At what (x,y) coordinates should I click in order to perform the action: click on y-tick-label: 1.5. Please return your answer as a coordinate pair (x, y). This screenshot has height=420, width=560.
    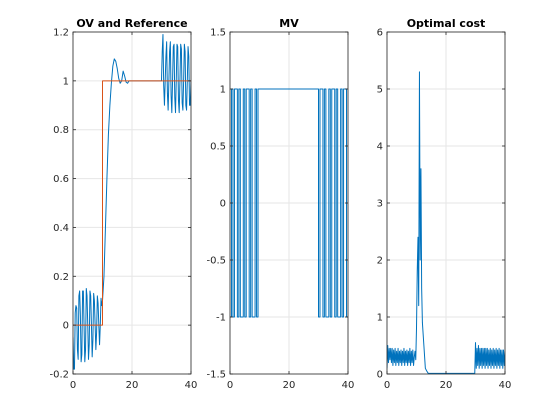
    Looking at the image, I should click on (218, 33).